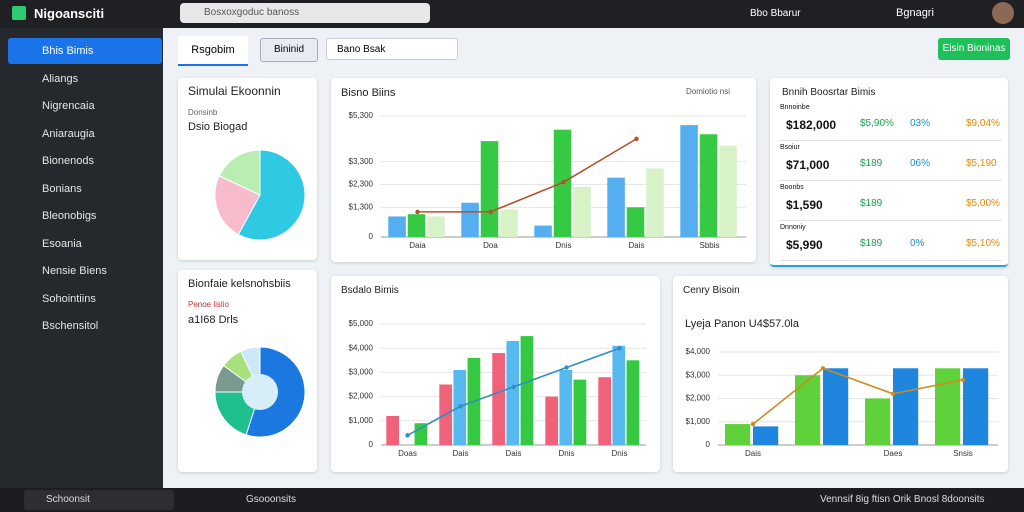 The image size is (1024, 512). I want to click on metric-value: $71,000, so click(808, 165).